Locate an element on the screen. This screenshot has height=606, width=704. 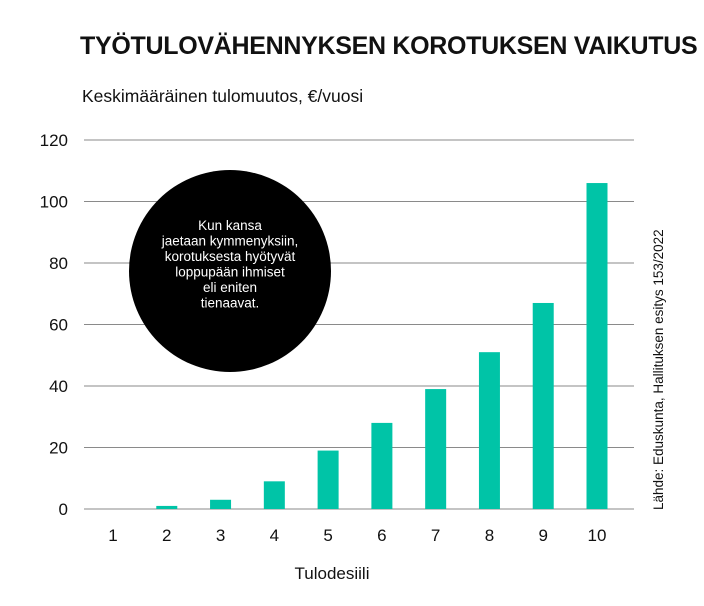
y-tick-label: 40 is located at coordinates (58, 386).